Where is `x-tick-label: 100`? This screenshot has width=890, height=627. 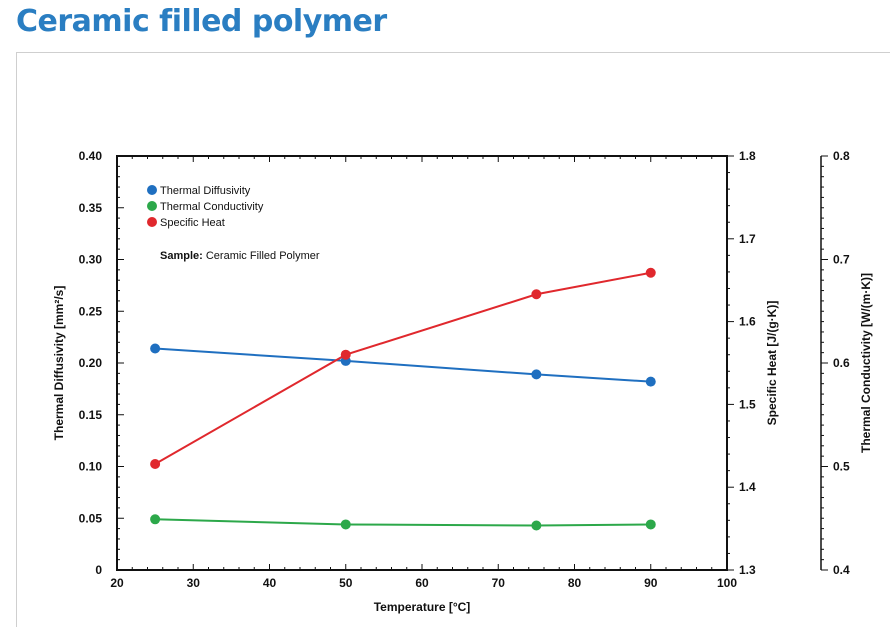 x-tick-label: 100 is located at coordinates (727, 583).